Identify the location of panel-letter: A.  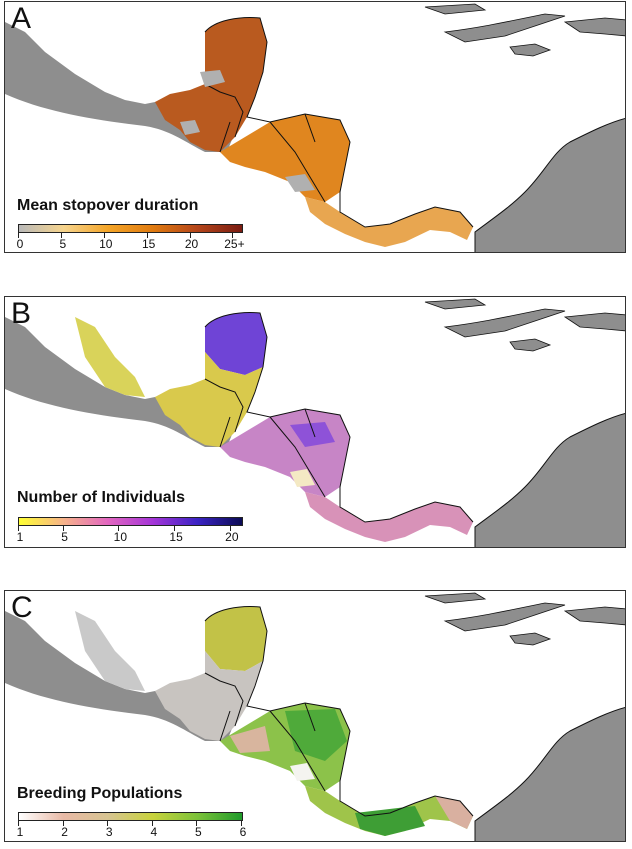
(21, 18).